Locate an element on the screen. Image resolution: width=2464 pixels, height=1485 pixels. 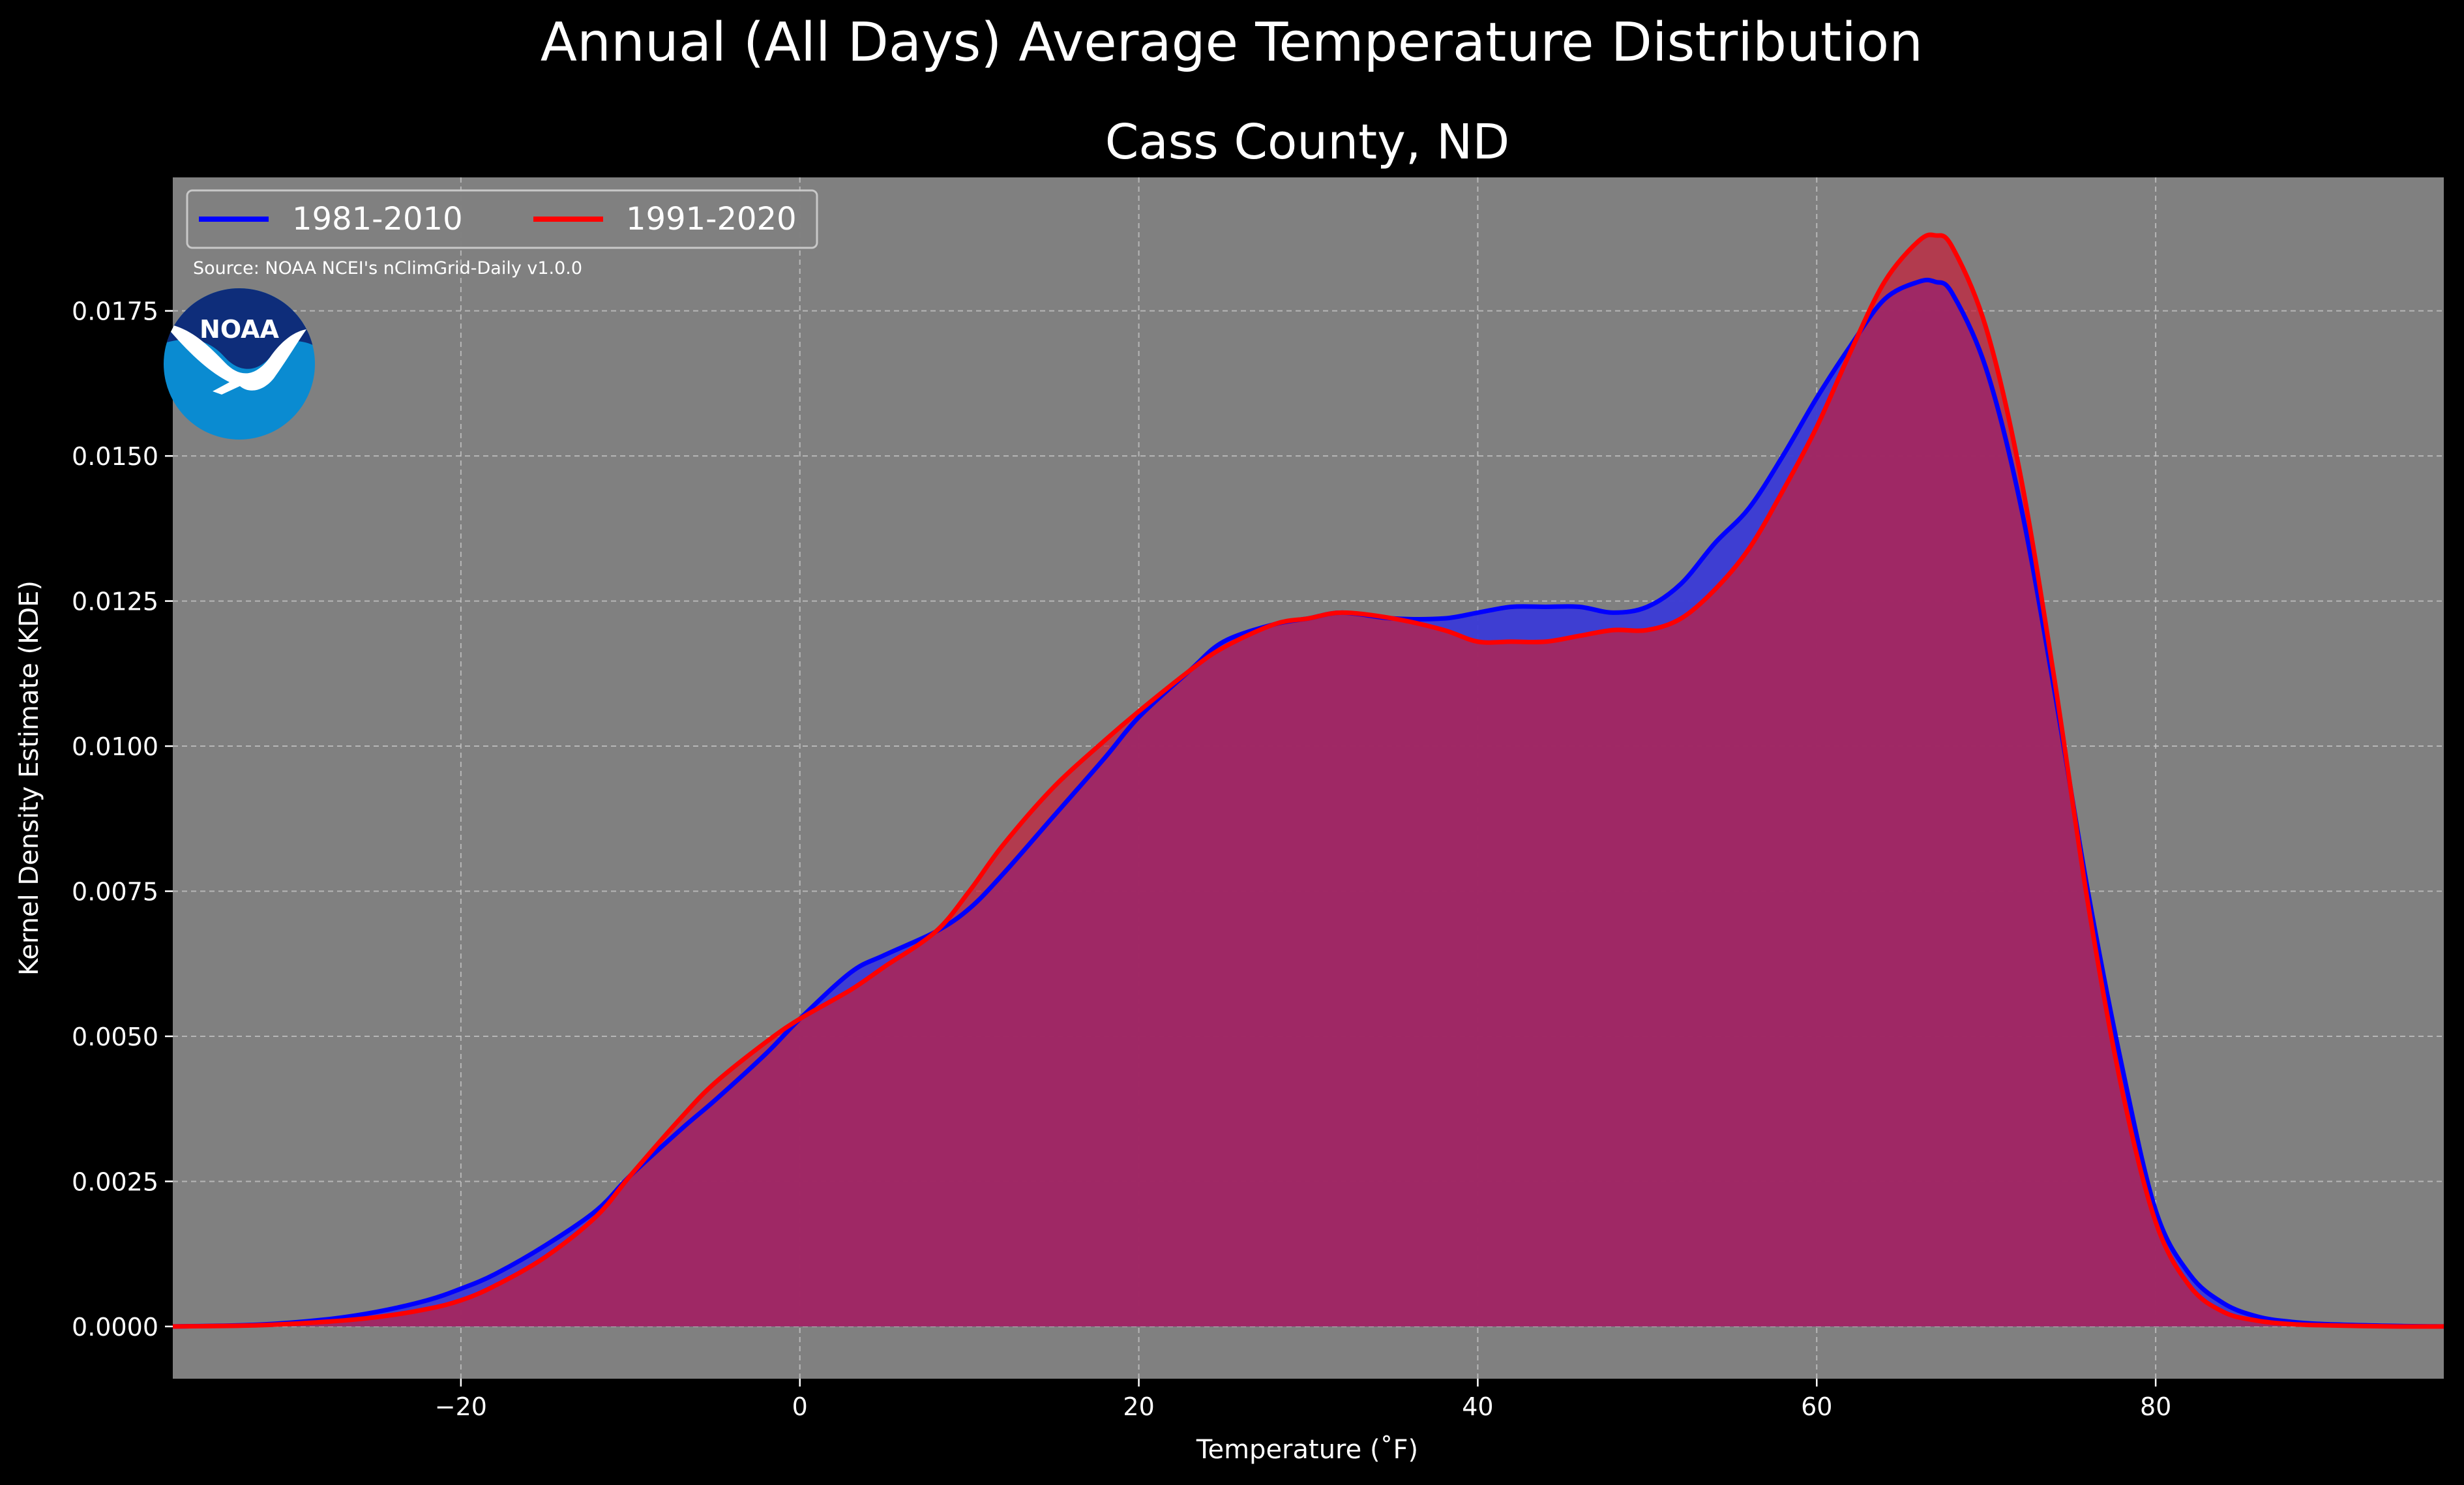
x-tick-label: 60 is located at coordinates (1816, 1407).